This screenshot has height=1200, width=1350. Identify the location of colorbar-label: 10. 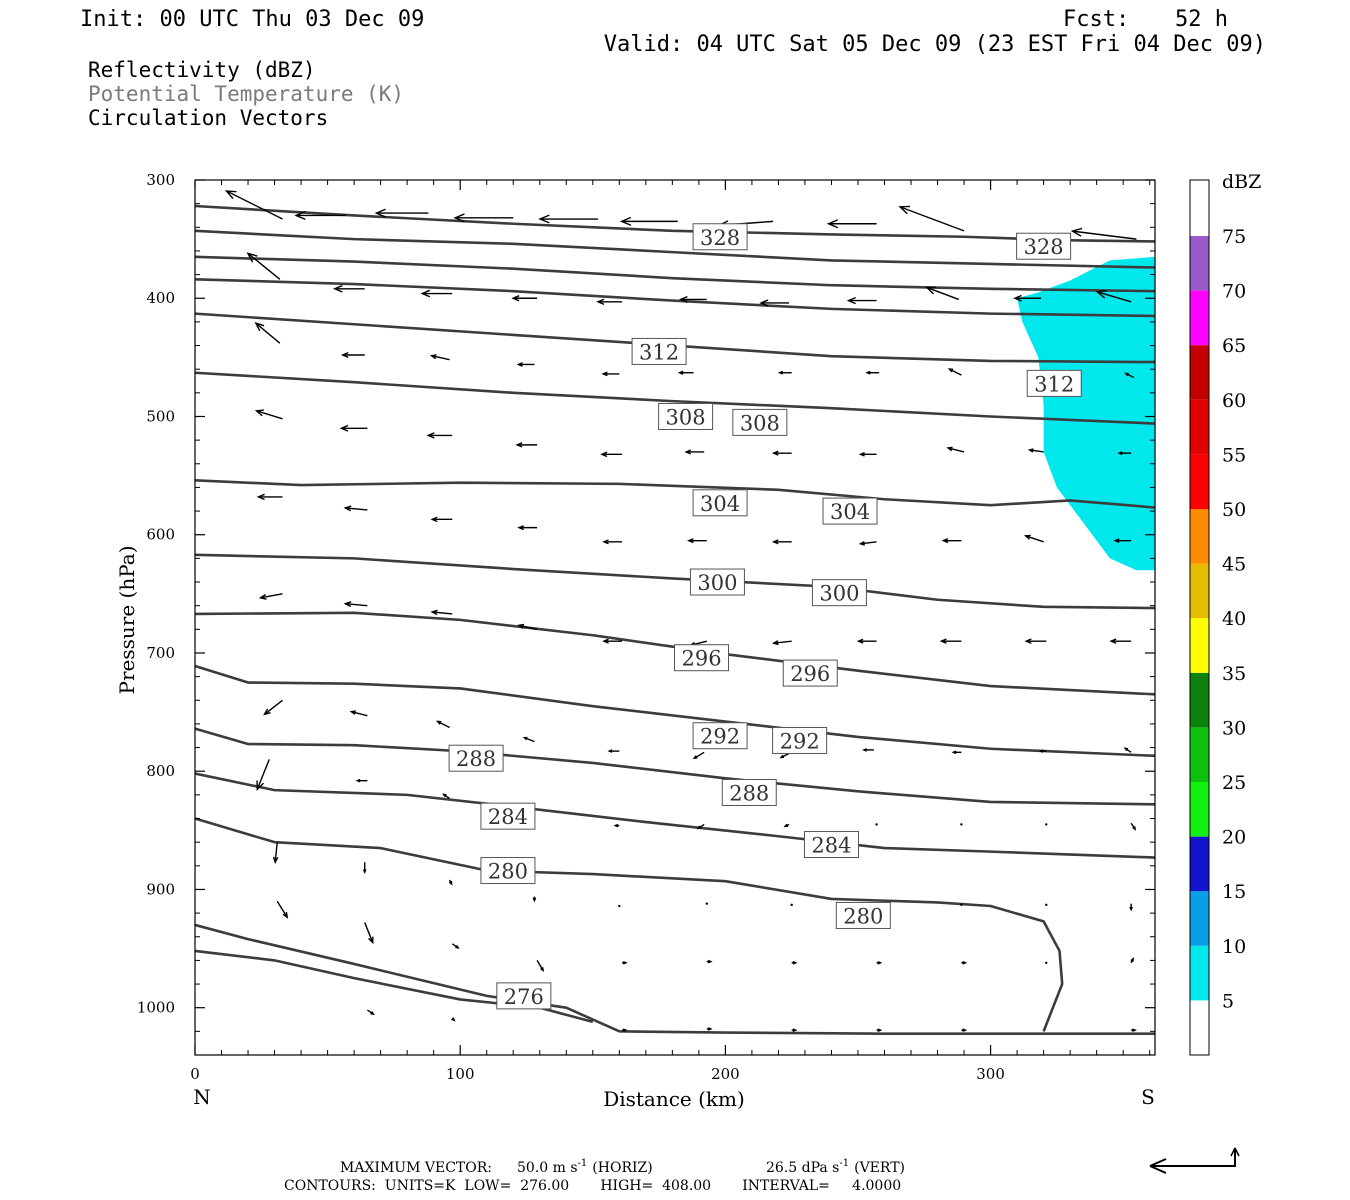
(1234, 947).